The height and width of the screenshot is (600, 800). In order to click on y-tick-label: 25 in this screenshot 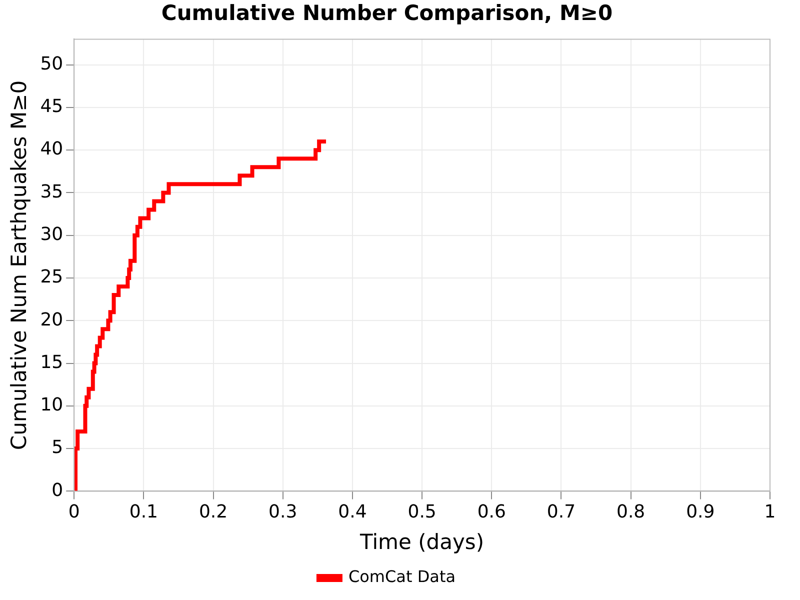, I will do `click(52, 277)`.